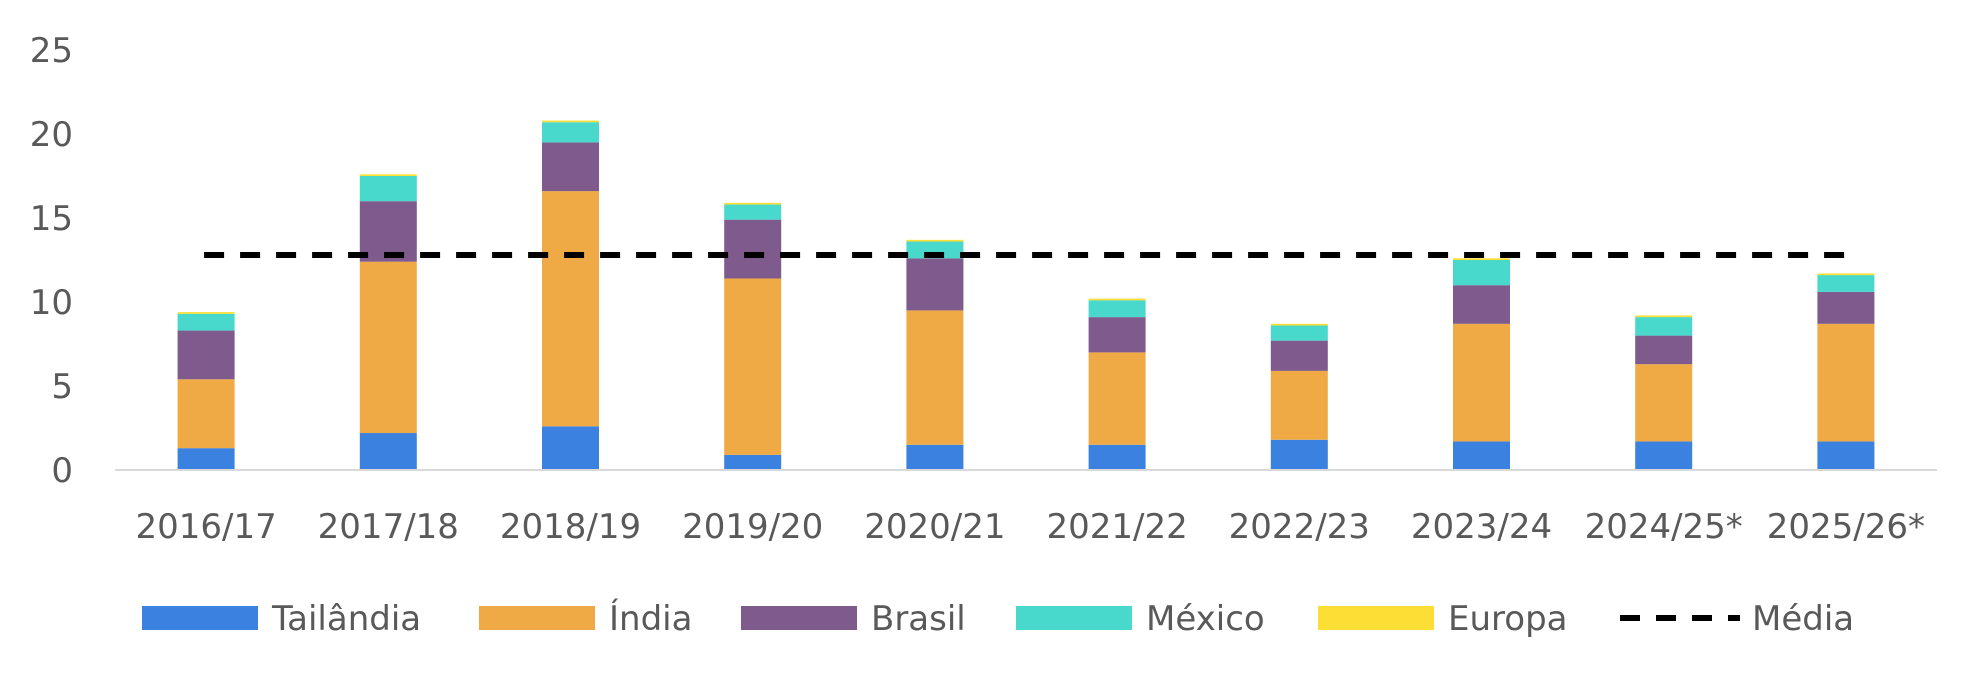 The image size is (1974, 681). I want to click on x-tick-label: 2025/26*, so click(1846, 527).